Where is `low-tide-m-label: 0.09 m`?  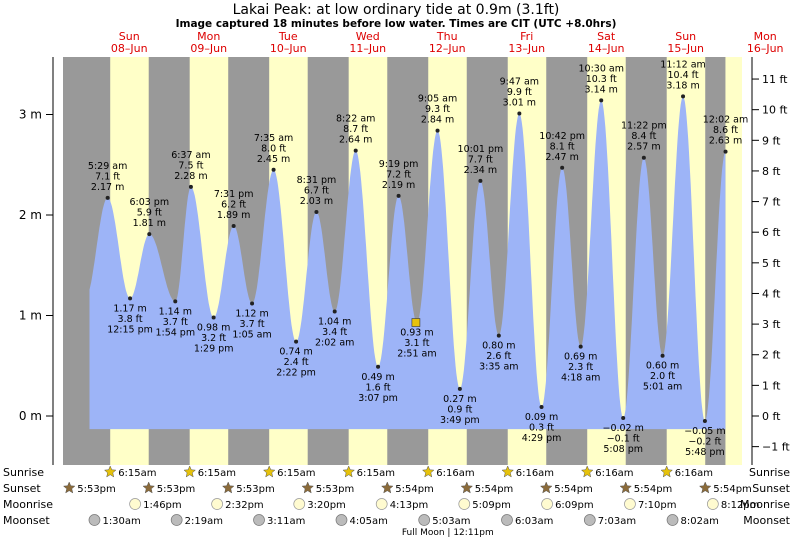 low-tide-m-label: 0.09 m is located at coordinates (541, 417).